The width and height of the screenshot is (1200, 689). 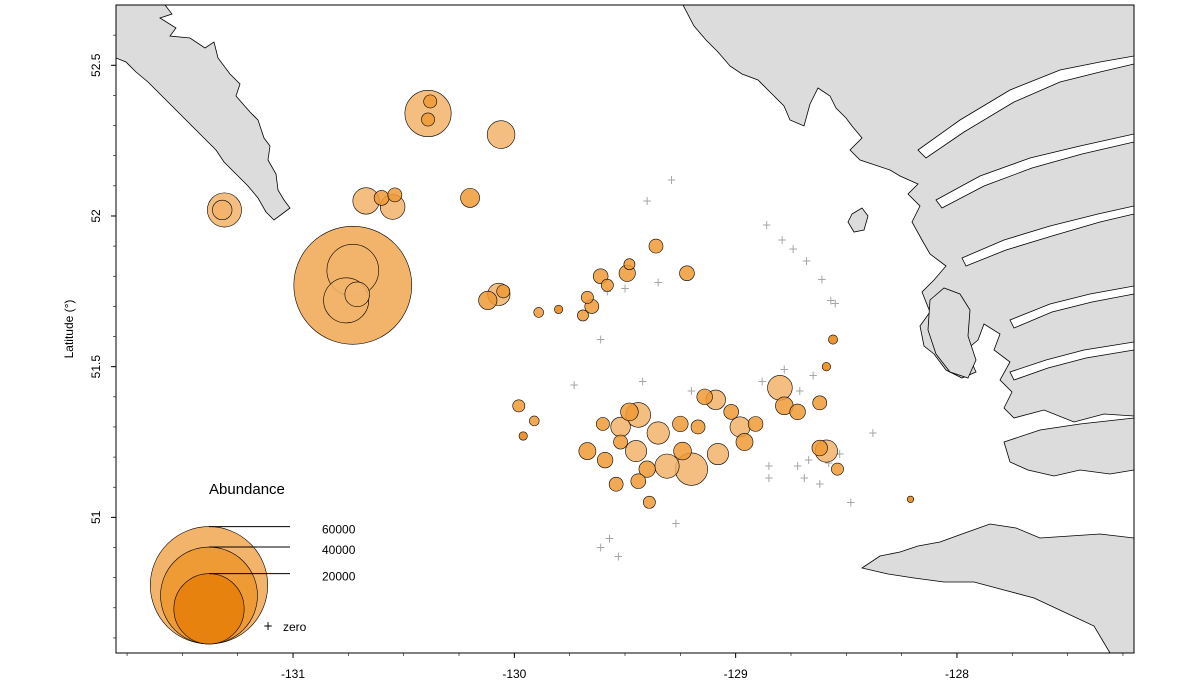 What do you see at coordinates (1068, 447) in the screenshot?
I see `southern-mainland-land` at bounding box center [1068, 447].